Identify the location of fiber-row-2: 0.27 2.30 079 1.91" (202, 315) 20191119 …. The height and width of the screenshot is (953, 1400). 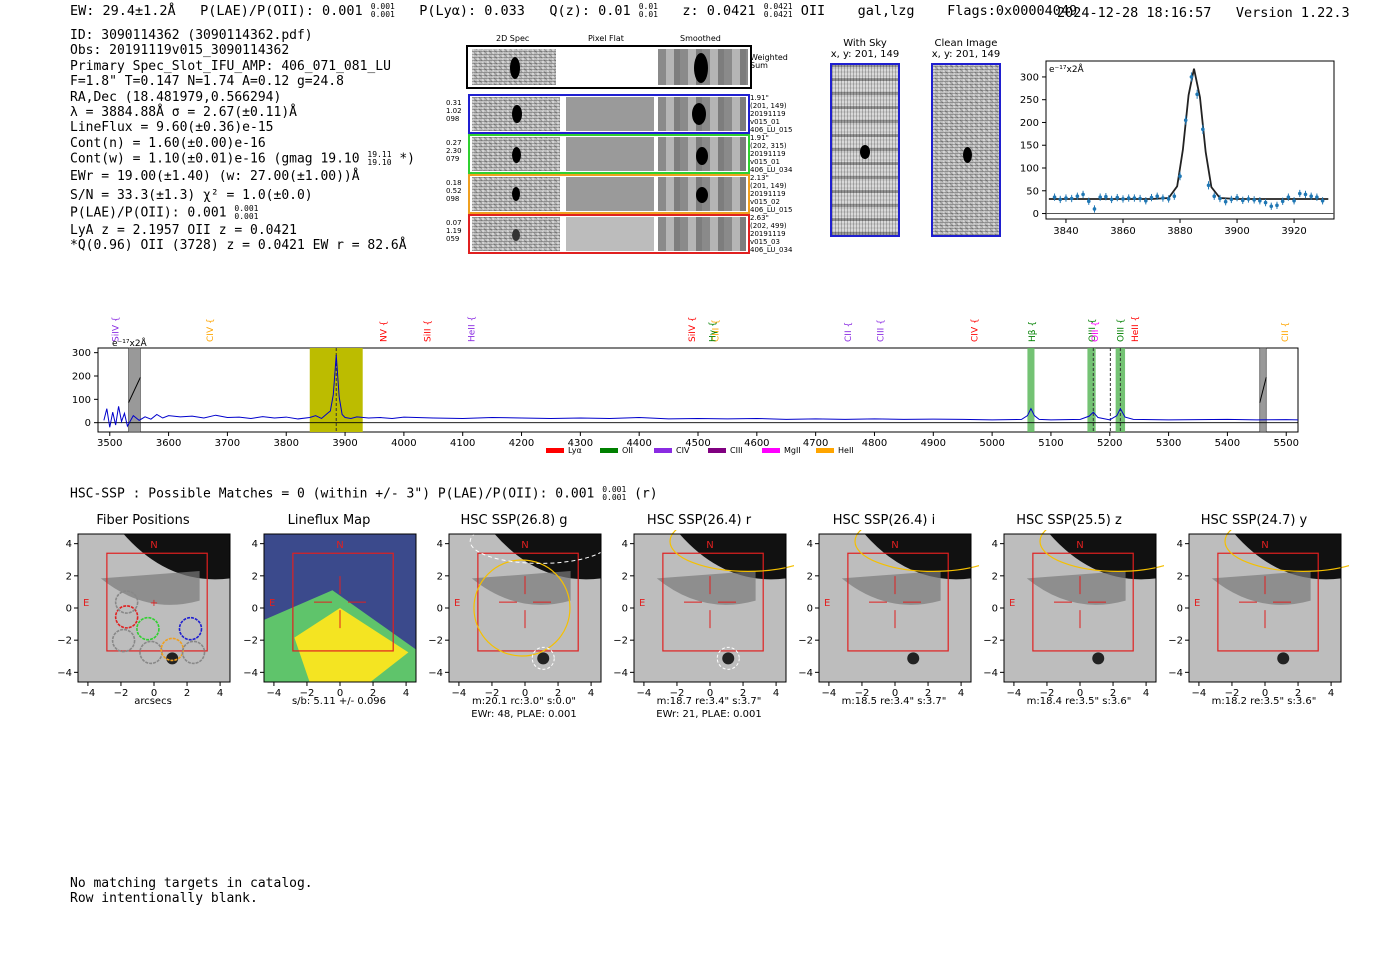
(621, 154).